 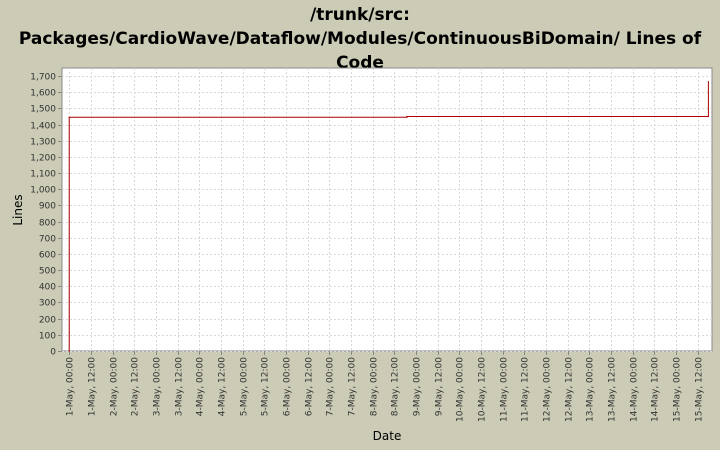 I want to click on x-tick-label: 1-May, 12:00, so click(x=93, y=387).